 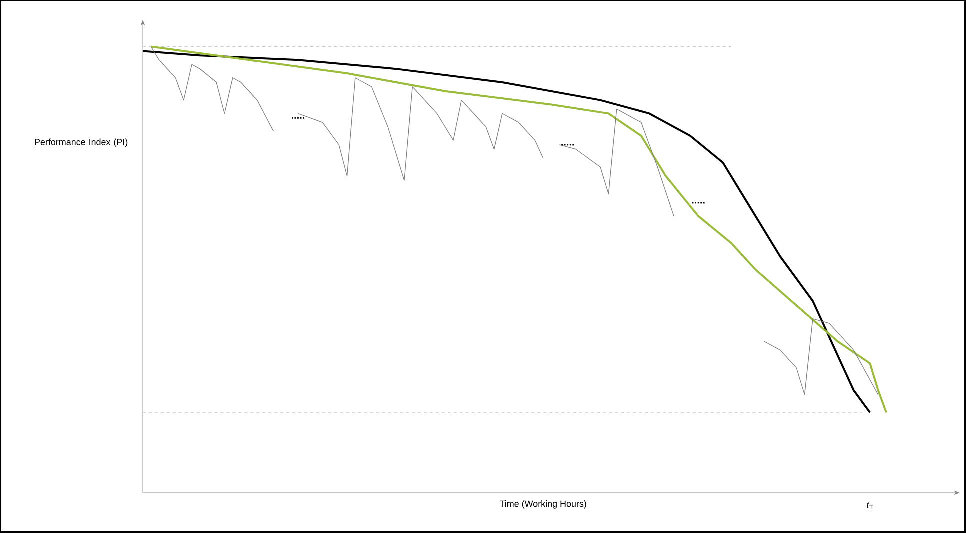 What do you see at coordinates (543, 504) in the screenshot?
I see `x-axis-title: Time (Working Hours)` at bounding box center [543, 504].